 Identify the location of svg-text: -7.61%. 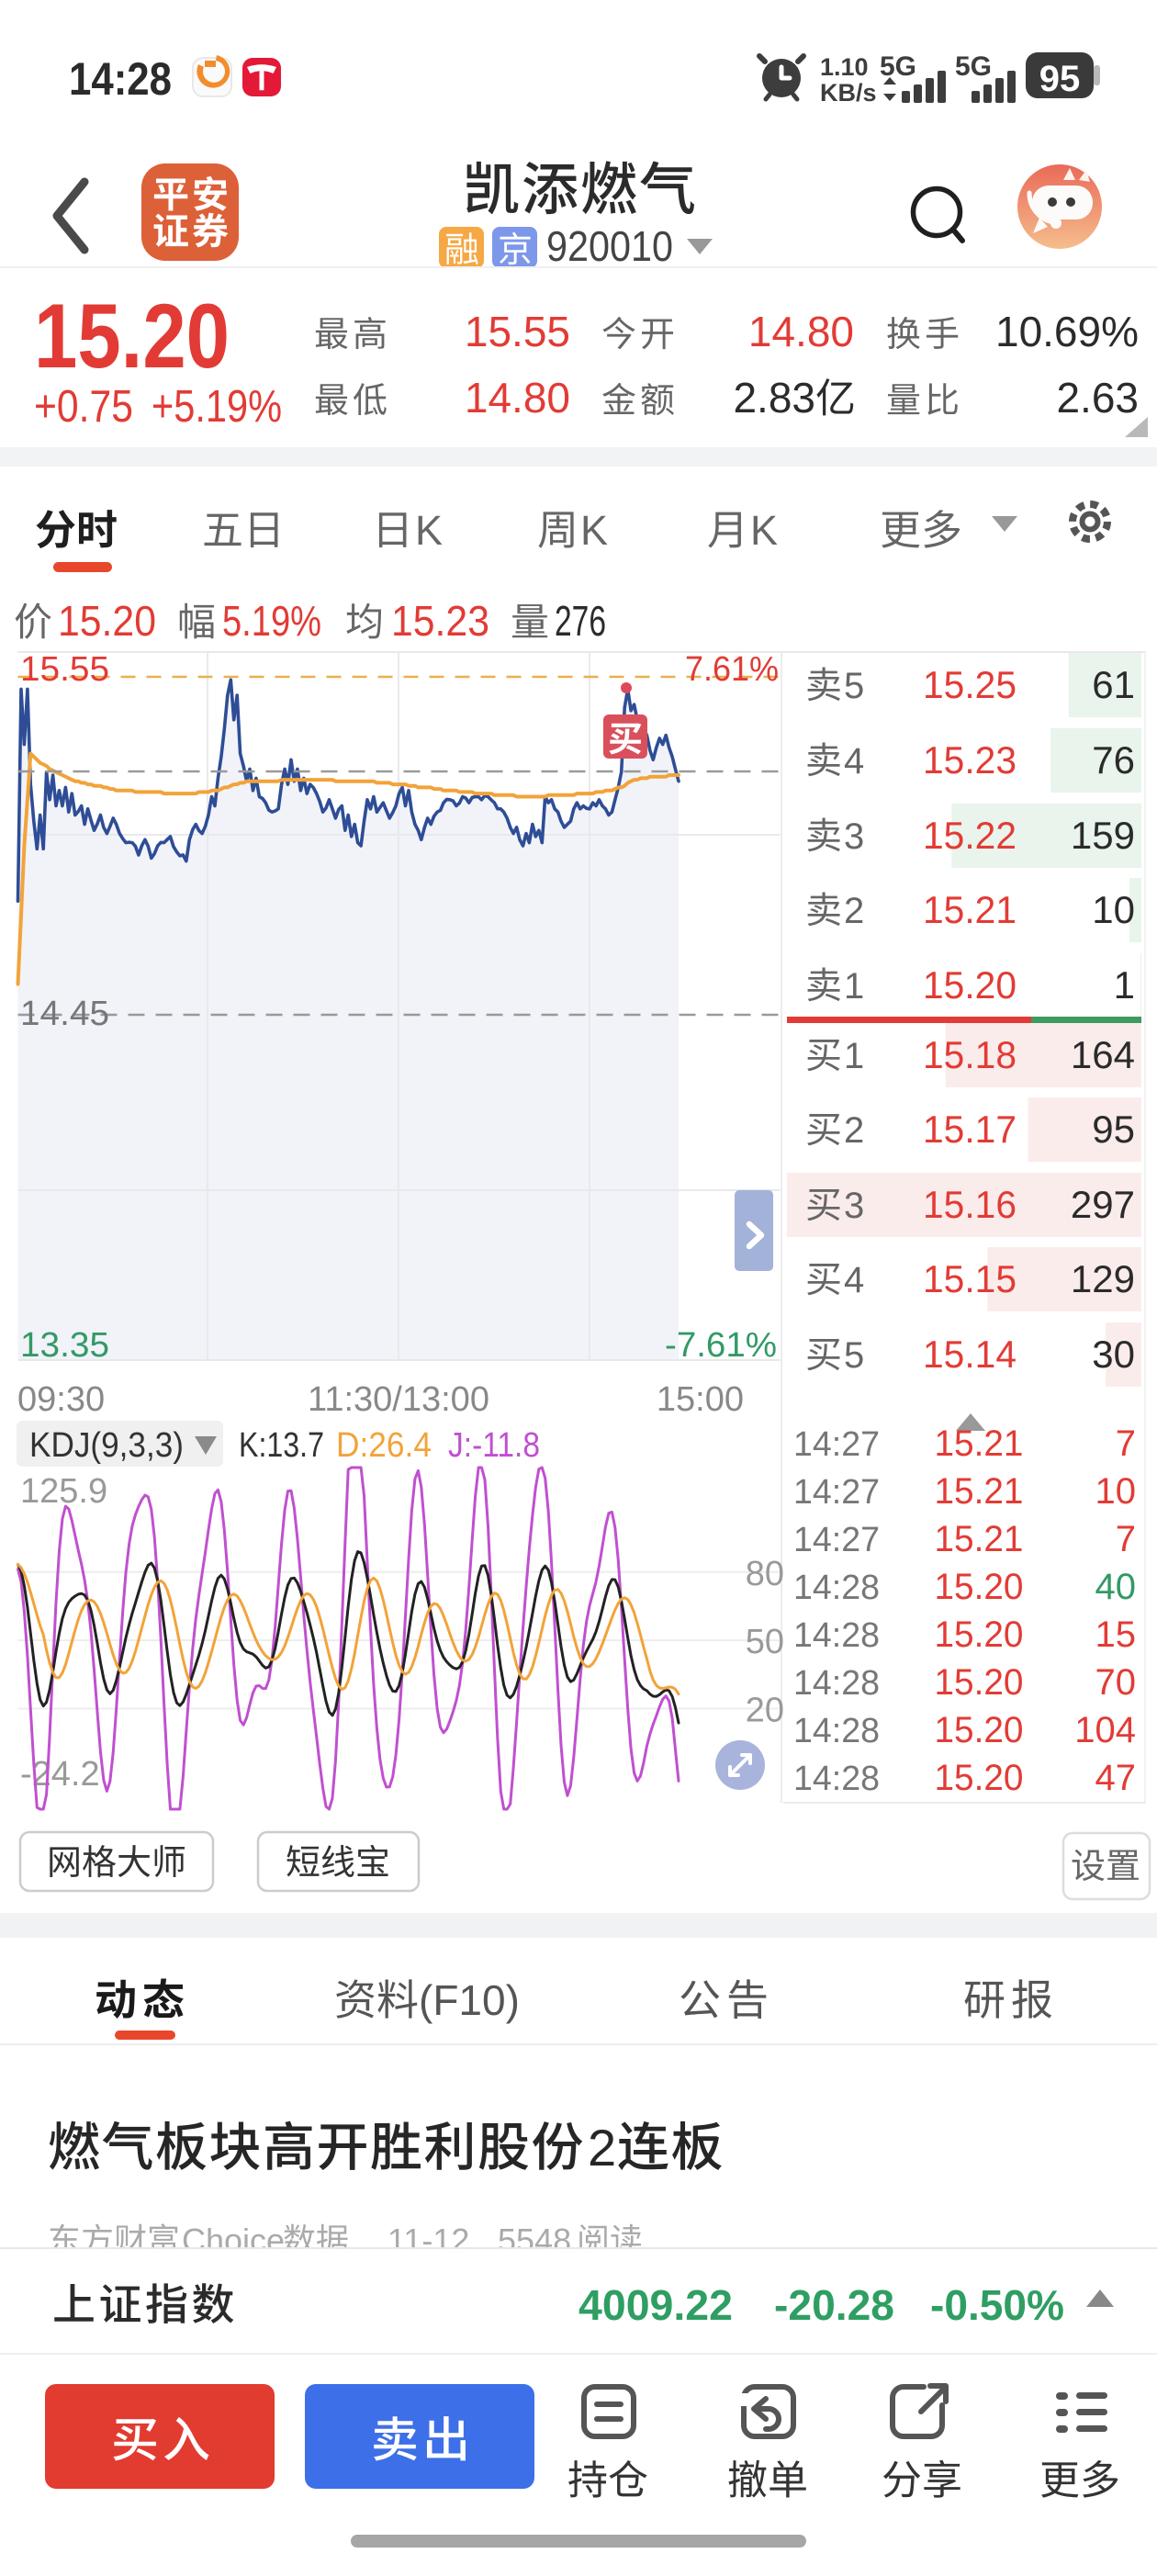
(721, 1345).